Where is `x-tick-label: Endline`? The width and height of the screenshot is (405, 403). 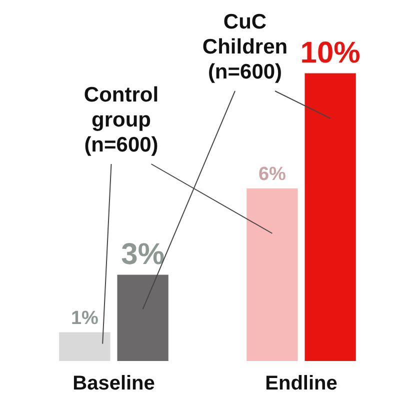
x-tick-label: Endline is located at coordinates (301, 383).